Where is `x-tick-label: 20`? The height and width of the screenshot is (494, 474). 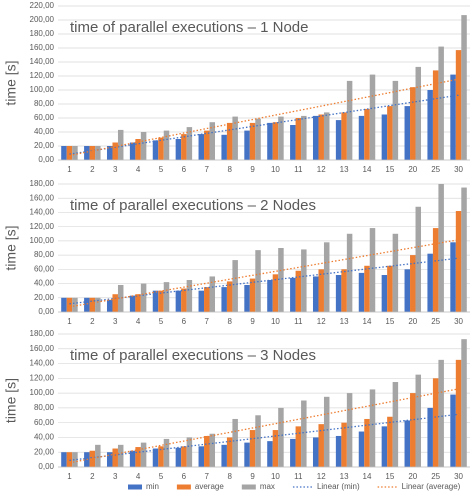 x-tick-label: 20 is located at coordinates (412, 321).